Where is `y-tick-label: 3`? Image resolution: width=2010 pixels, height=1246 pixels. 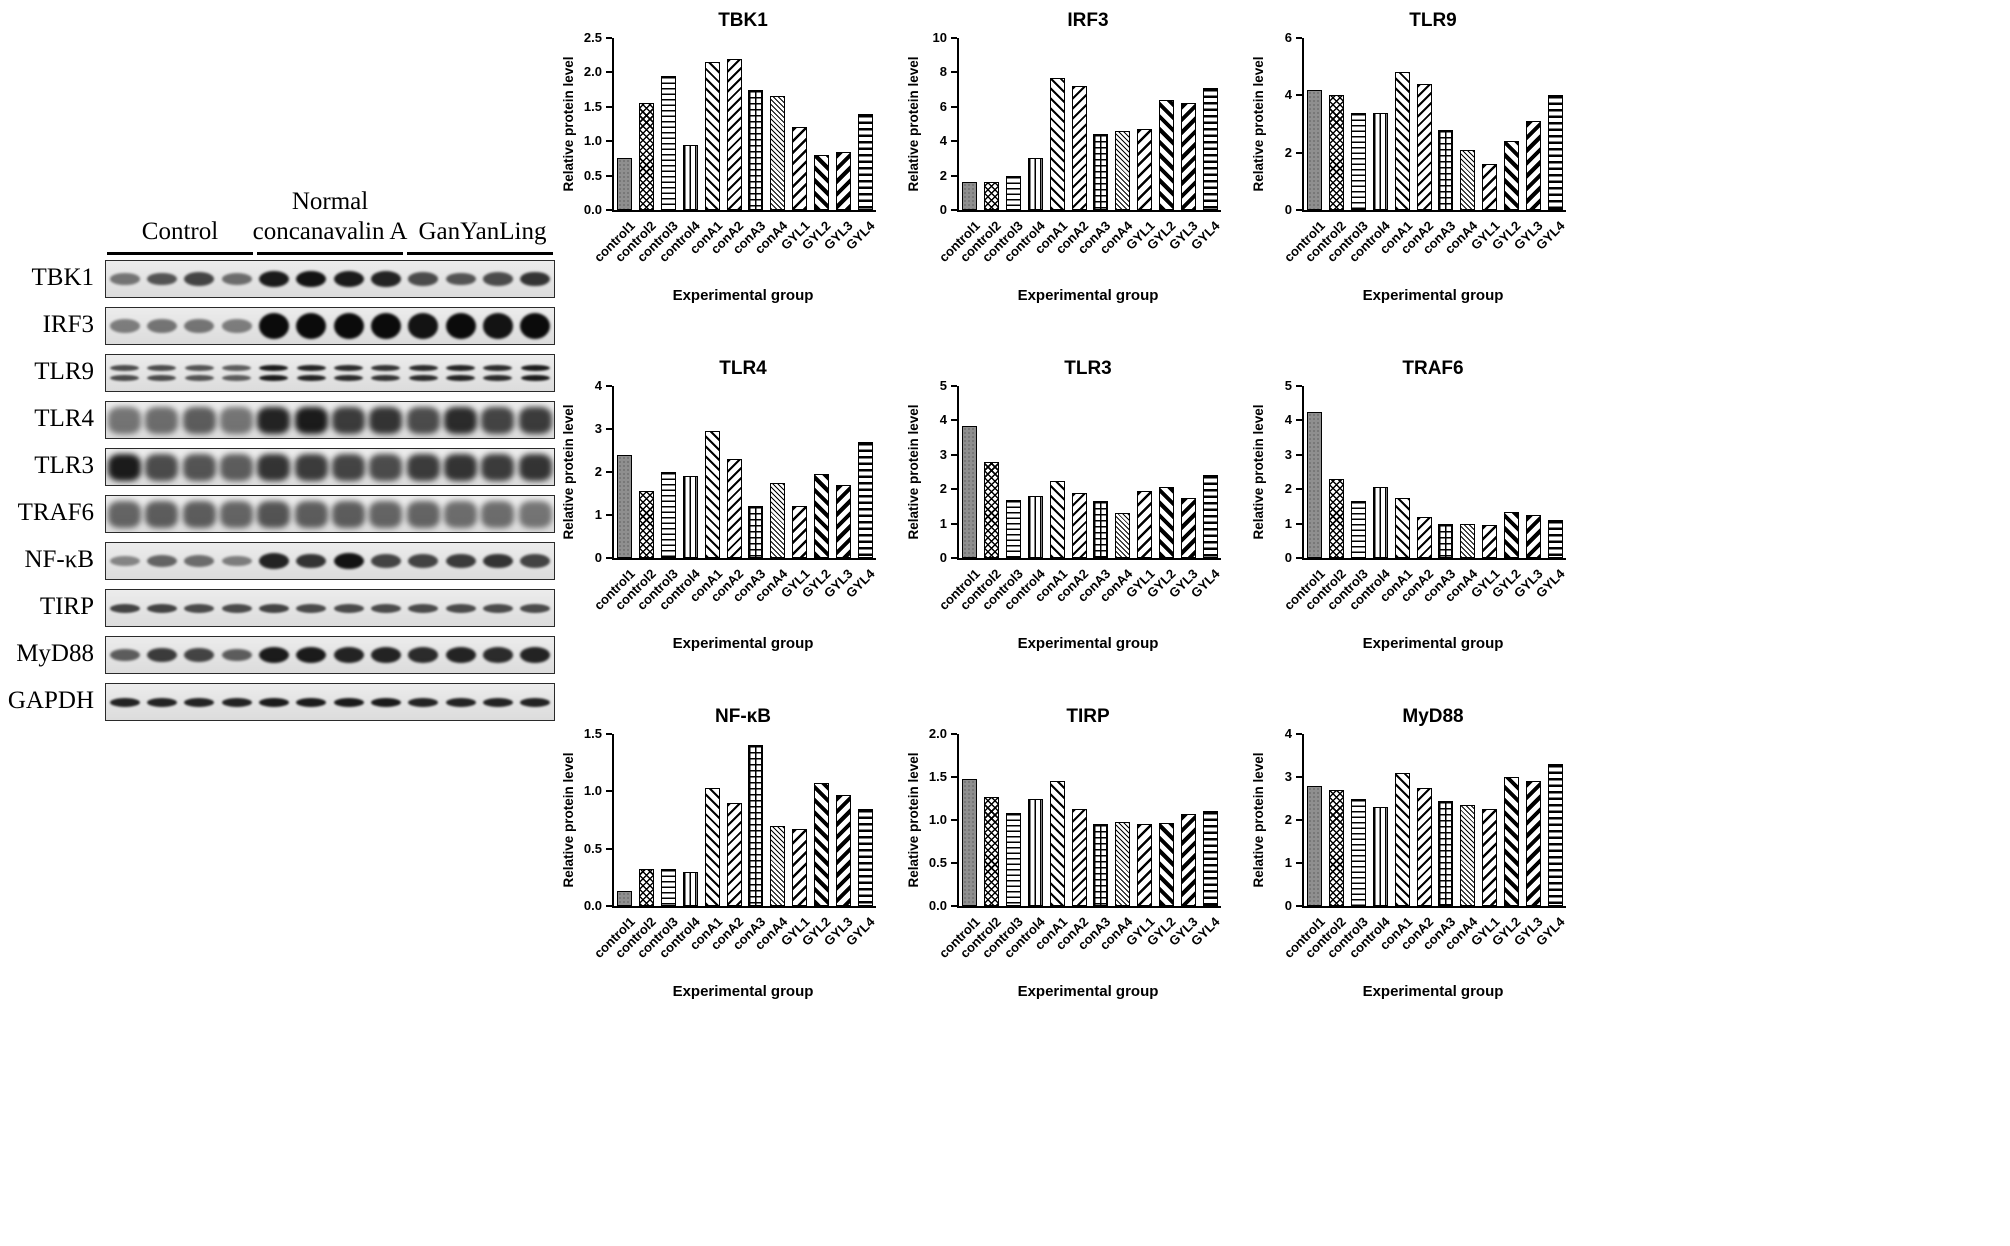
y-tick-label: 3 is located at coordinates (1288, 454).